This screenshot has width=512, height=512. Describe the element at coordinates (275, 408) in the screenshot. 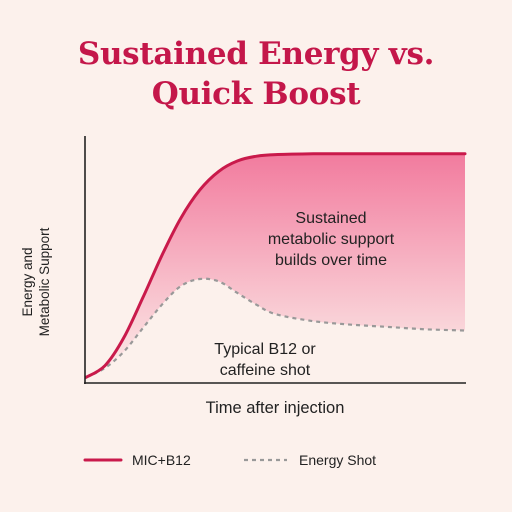

I see `x-axis-label: Time after injection` at that location.